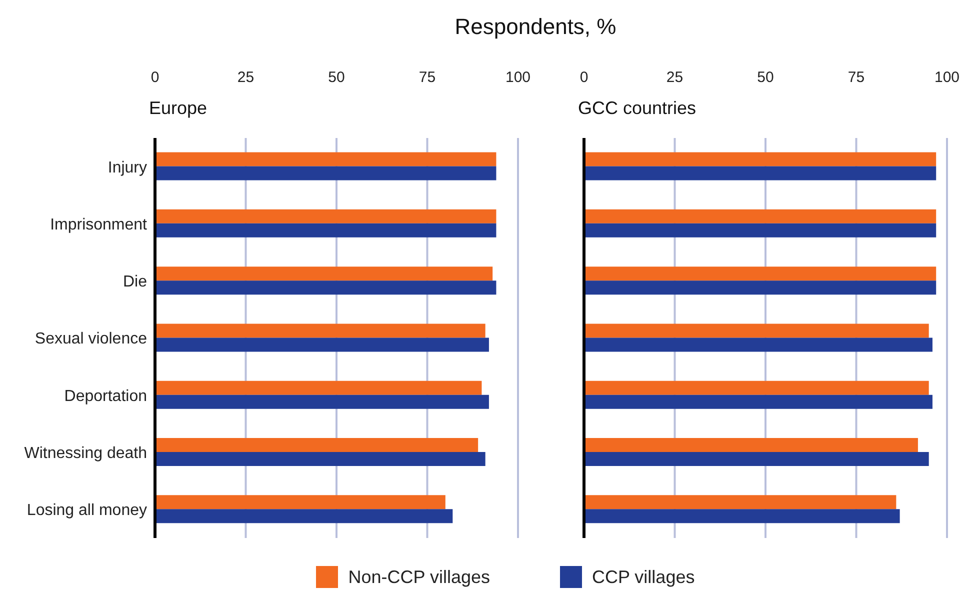  I want to click on chart-title: GCC countries, so click(637, 108).